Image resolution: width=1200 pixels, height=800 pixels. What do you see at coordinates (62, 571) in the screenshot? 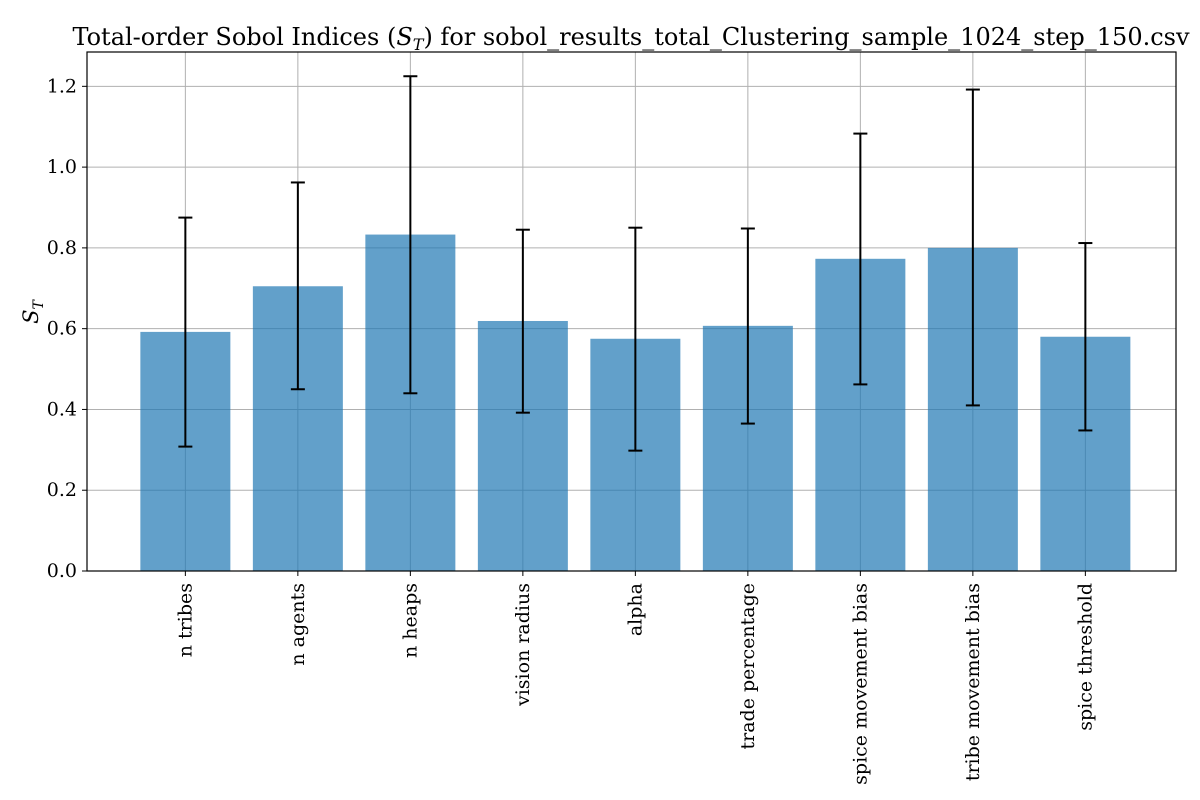
I see `y-tick-label: 0.0` at bounding box center [62, 571].